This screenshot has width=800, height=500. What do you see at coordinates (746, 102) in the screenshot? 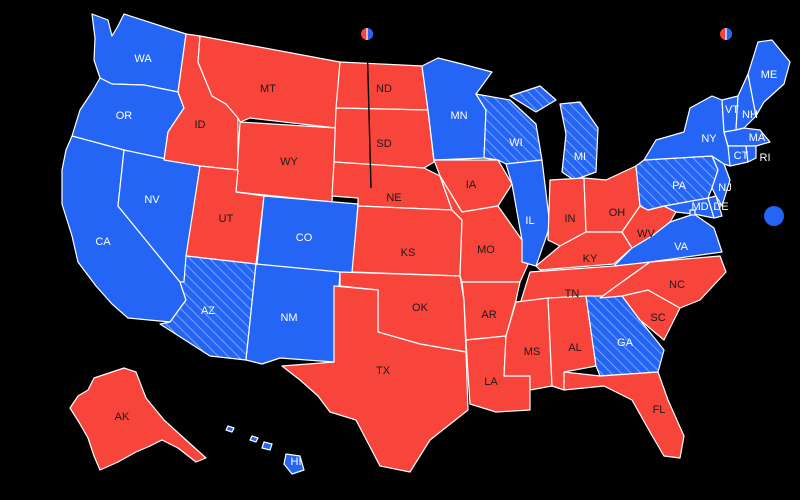
I see `state-NH` at bounding box center [746, 102].